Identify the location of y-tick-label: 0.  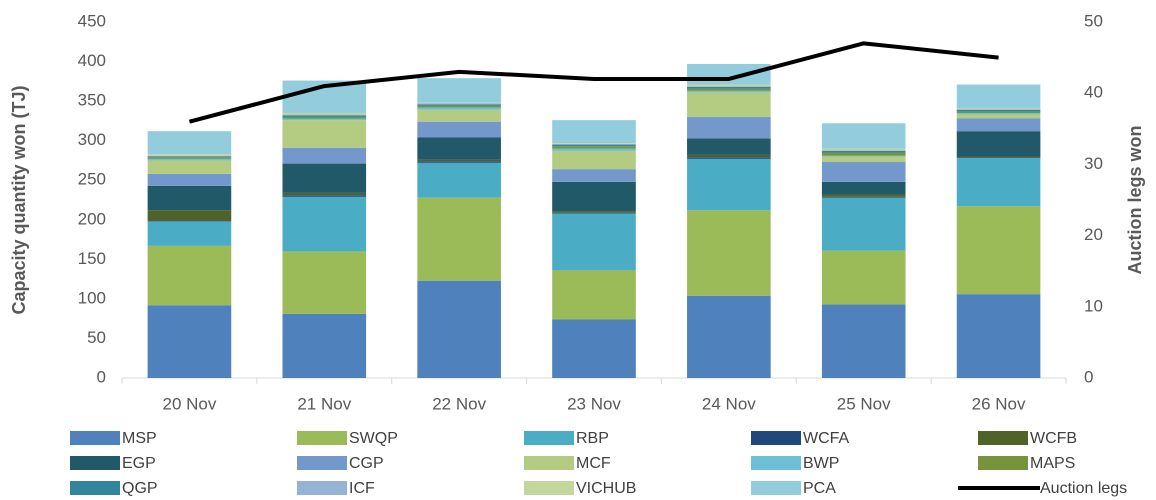
(101, 376).